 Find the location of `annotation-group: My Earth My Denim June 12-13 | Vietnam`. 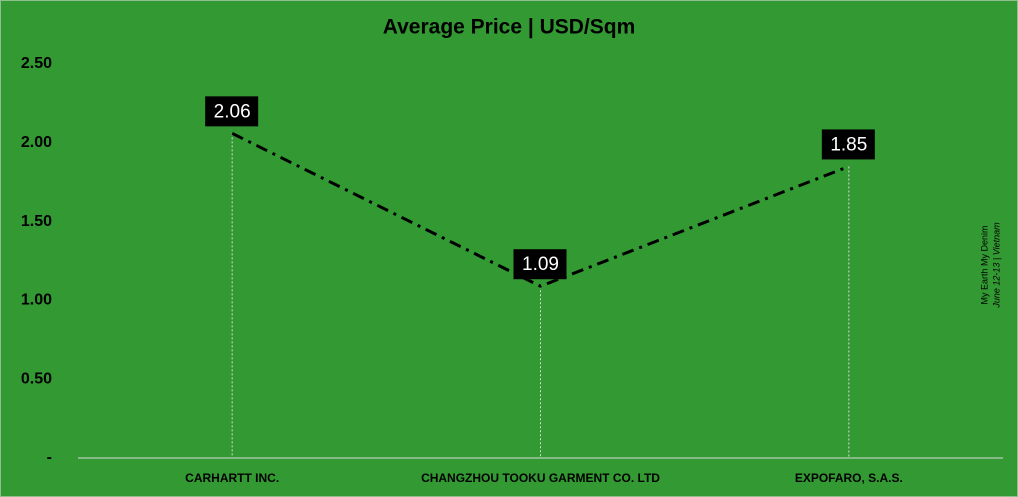

annotation-group: My Earth My Denim June 12-13 | Vietnam is located at coordinates (990, 265).